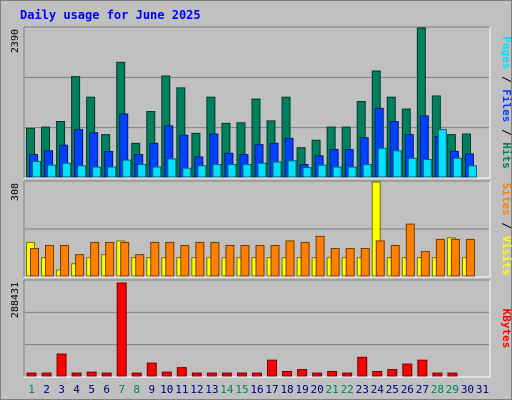 The image size is (512, 400). What do you see at coordinates (15, 300) in the screenshot?
I see `kbytes-y-tick: 288431` at bounding box center [15, 300].